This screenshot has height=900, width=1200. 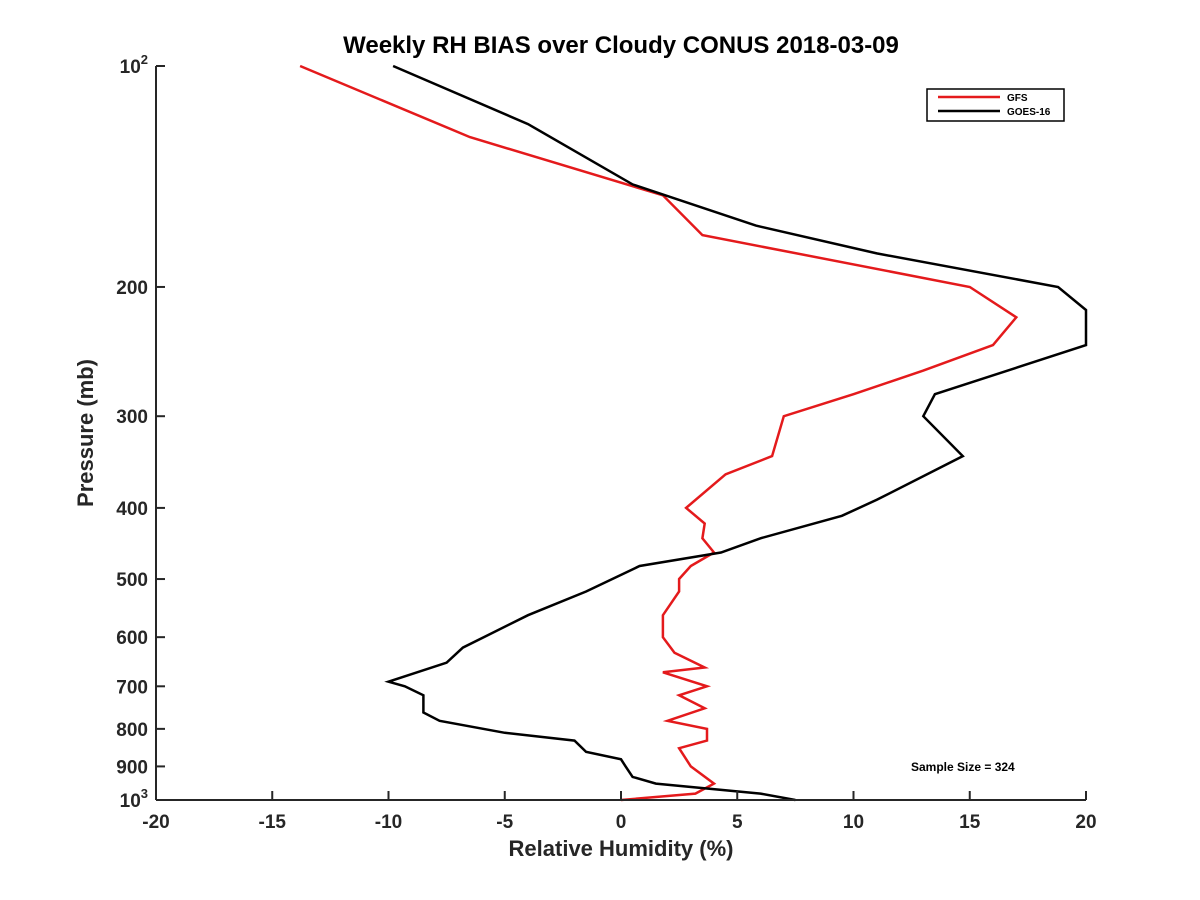 I want to click on legend: GFS GOES-16, so click(x=995, y=105).